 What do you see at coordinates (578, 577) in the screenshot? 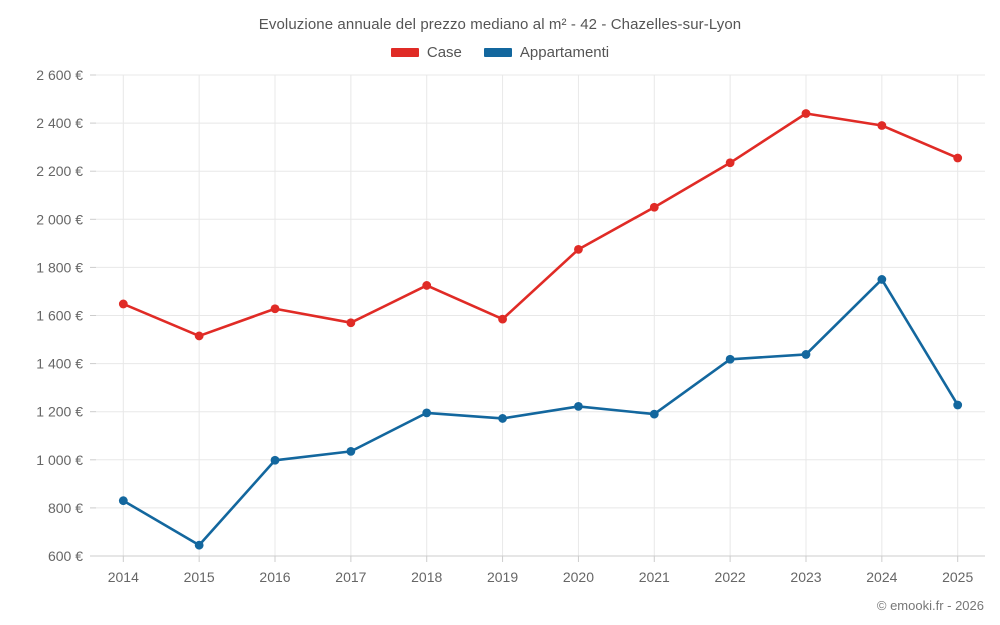
I see `x-tick-label: 2020` at bounding box center [578, 577].